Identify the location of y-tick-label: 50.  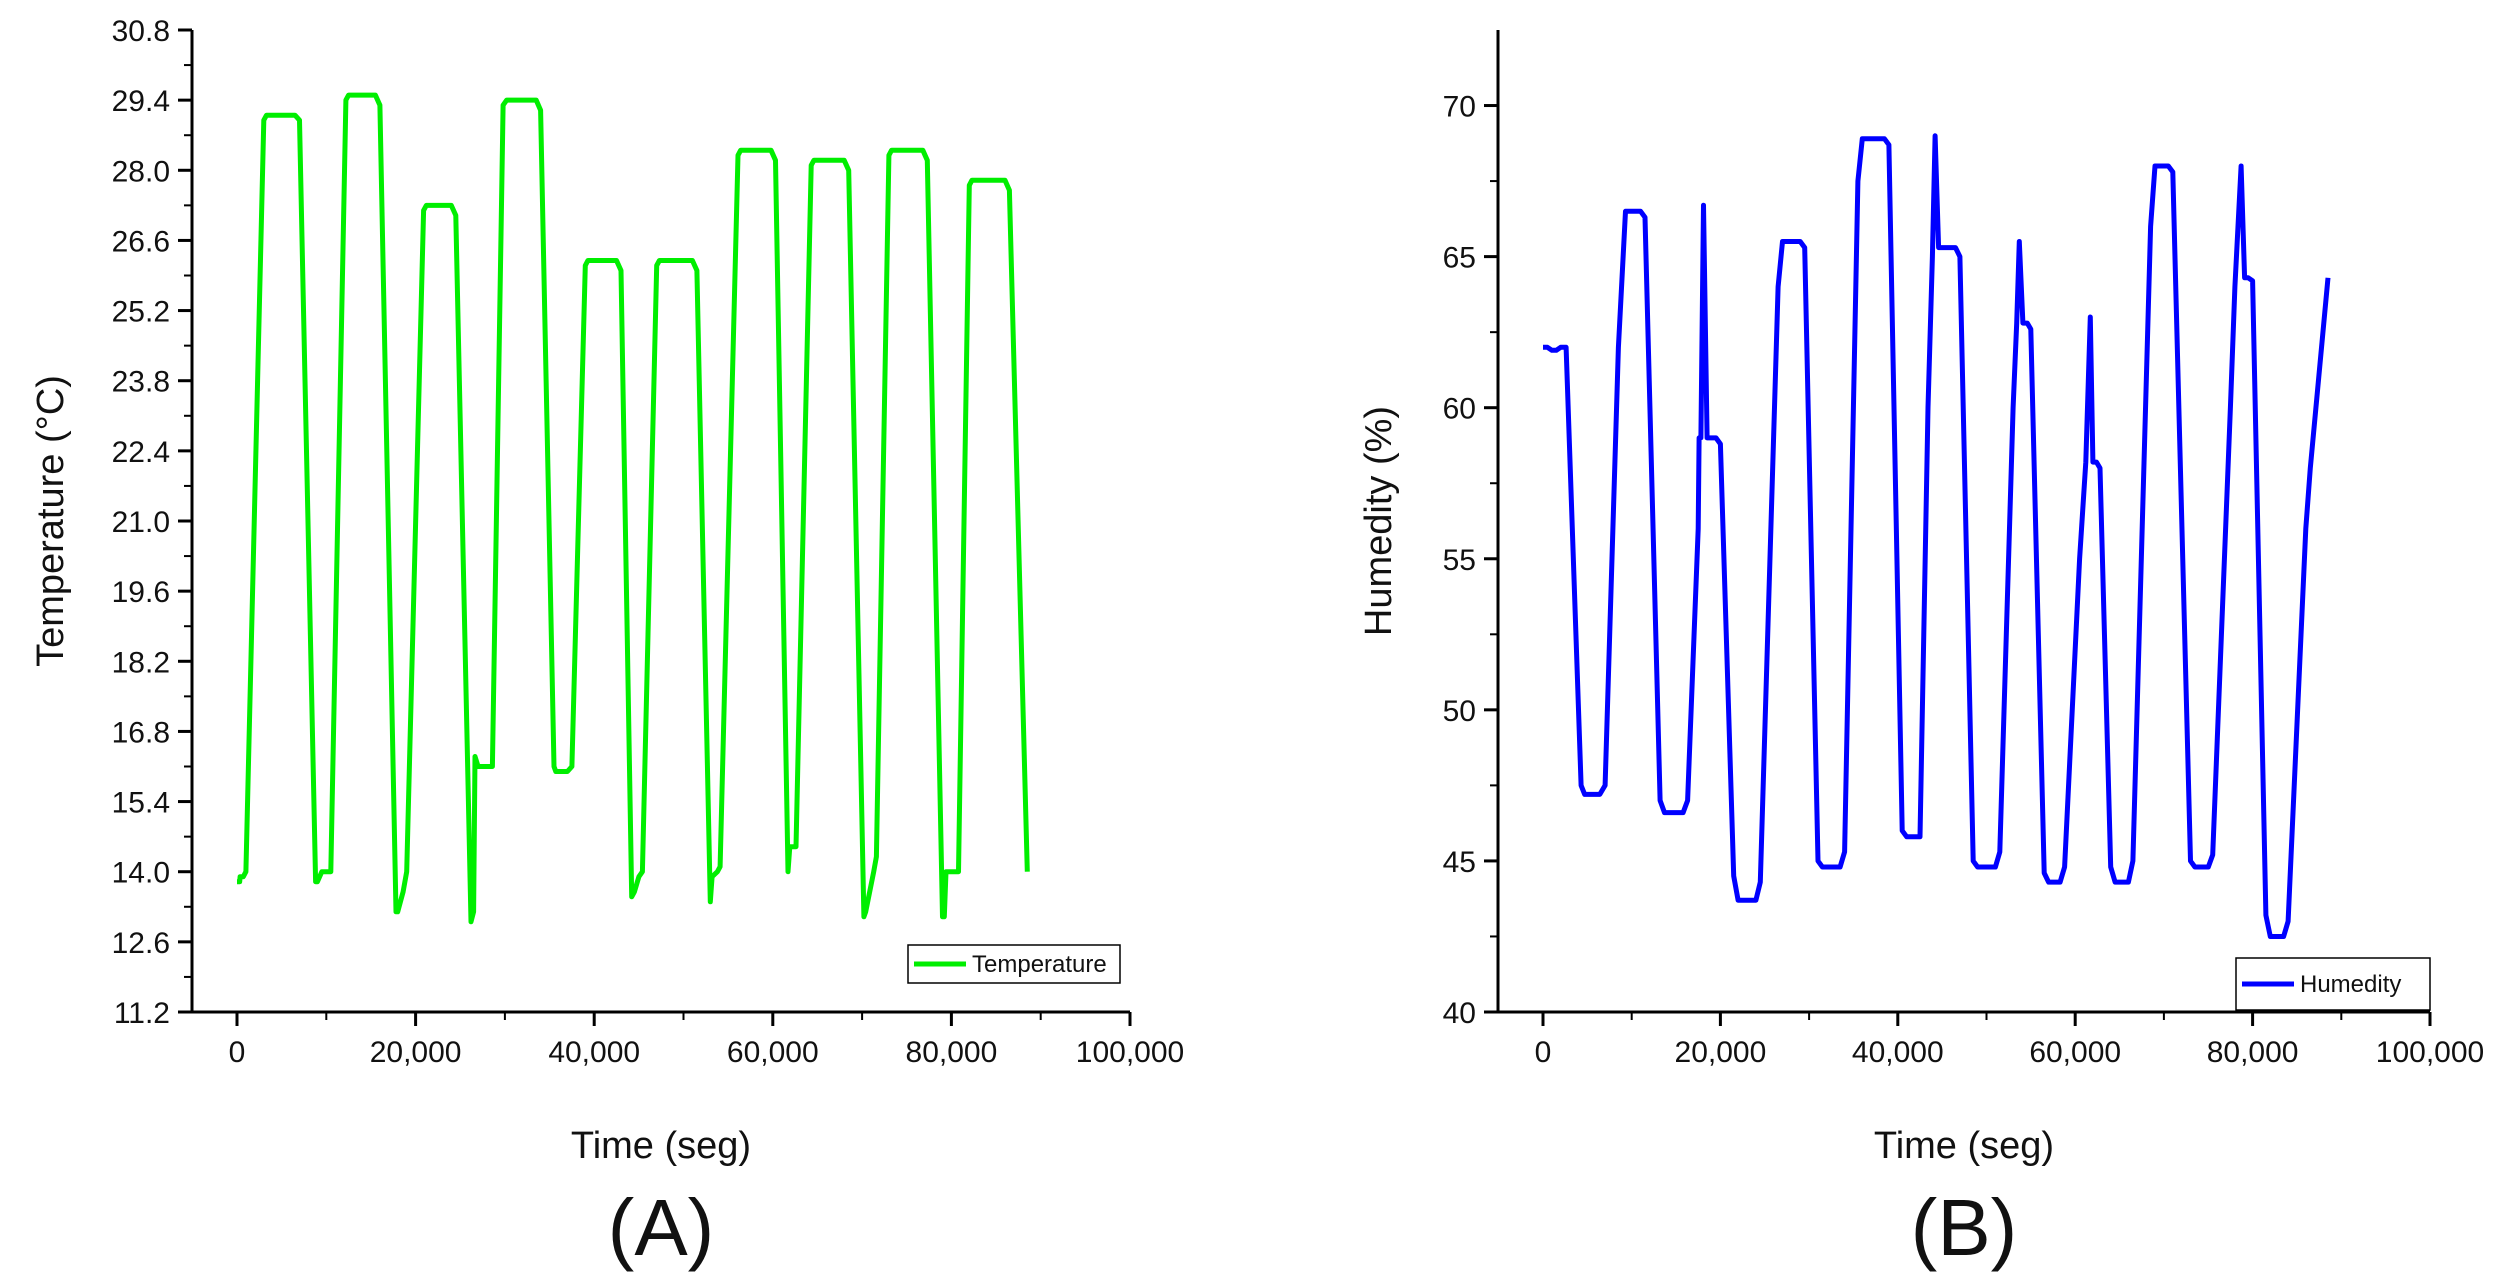
(1459, 711).